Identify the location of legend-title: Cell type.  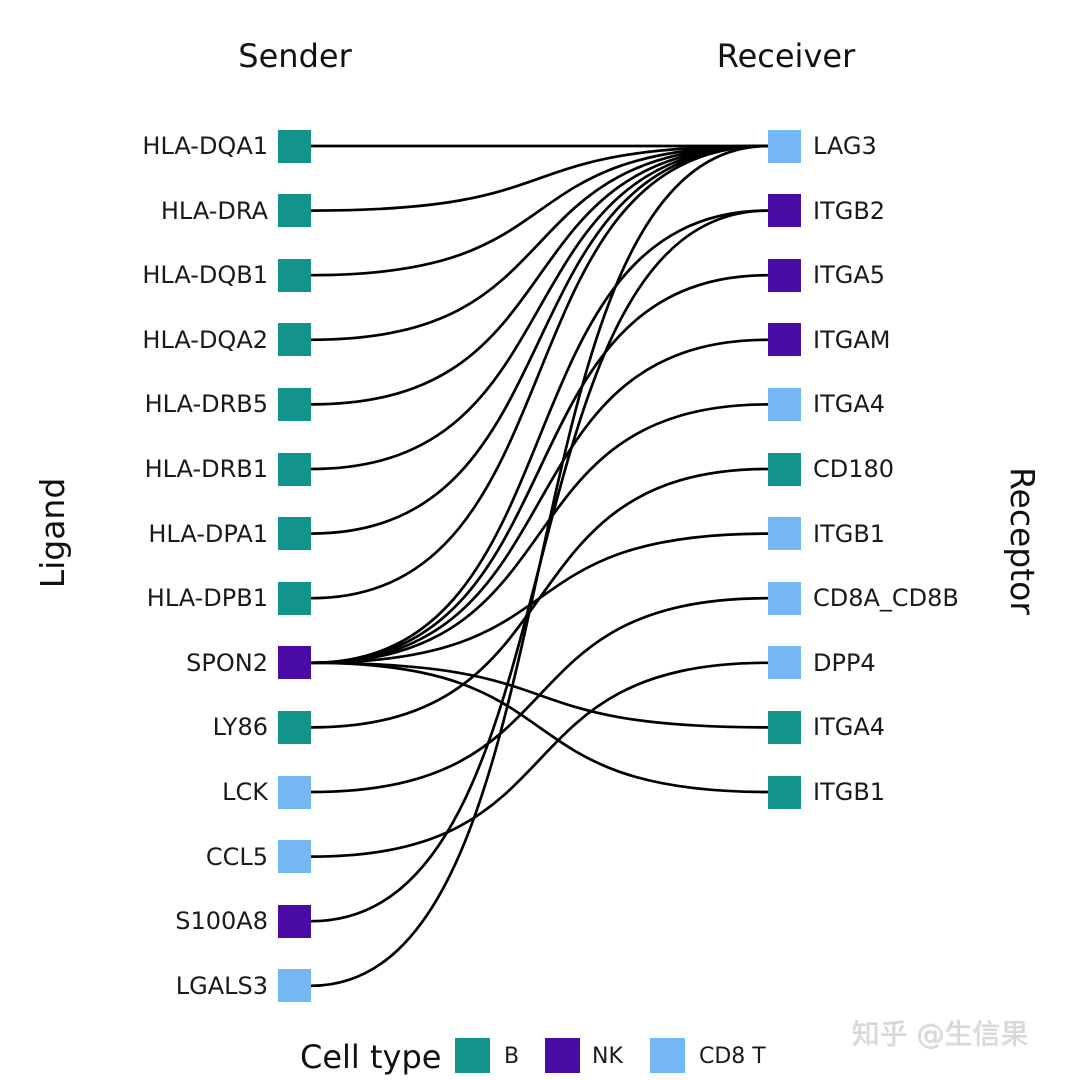
(371, 1057).